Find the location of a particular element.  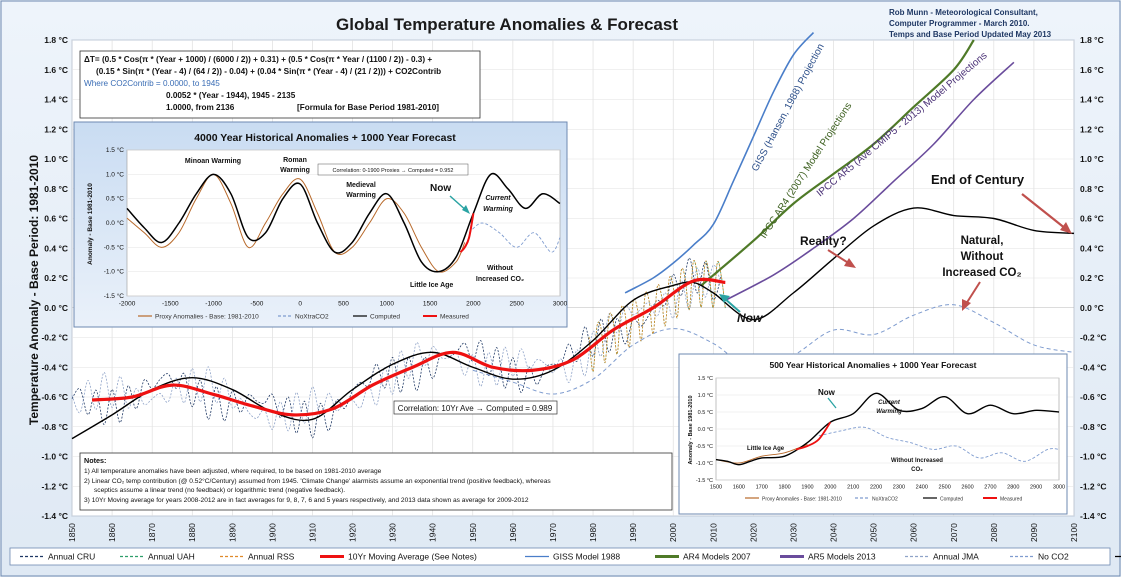

legend-label: 10Yr Moving Average (See Notes) is located at coordinates (412, 557).